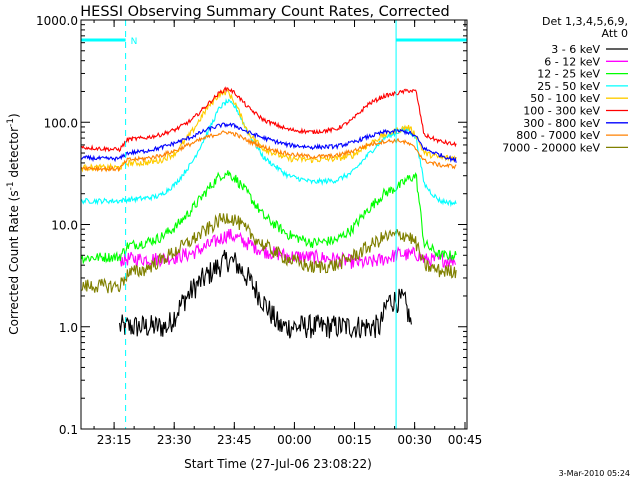  What do you see at coordinates (13, 223) in the screenshot?
I see `y-axis-label: Corrected Count Rate (s-1 detector-1)` at bounding box center [13, 223].